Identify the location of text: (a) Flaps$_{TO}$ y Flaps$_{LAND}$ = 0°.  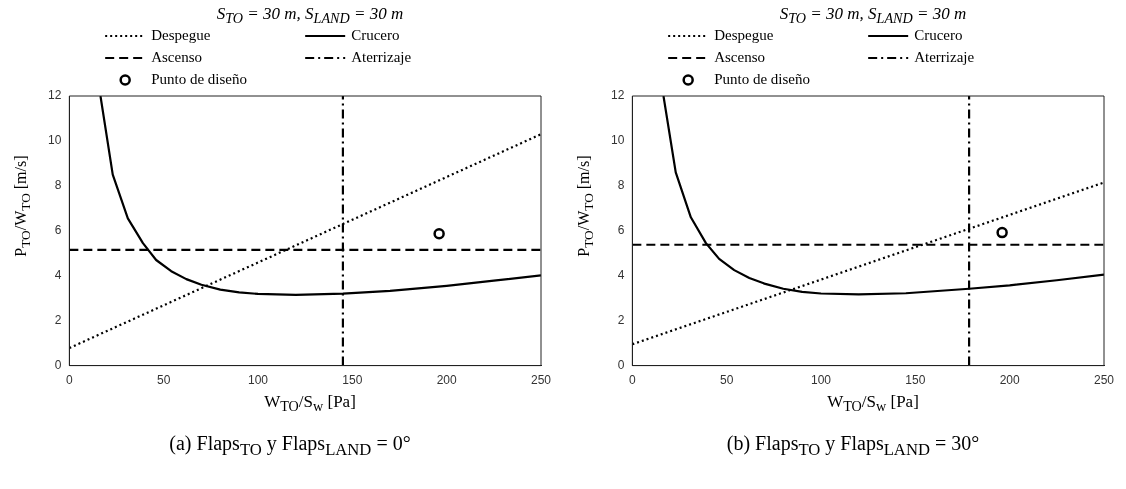
(290, 446).